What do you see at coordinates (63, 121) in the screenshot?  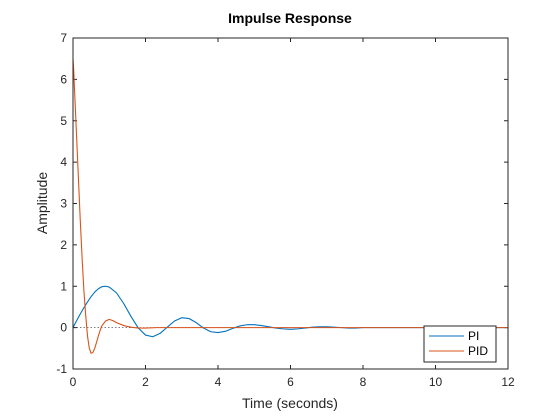 I see `y-tick-label: 5` at bounding box center [63, 121].